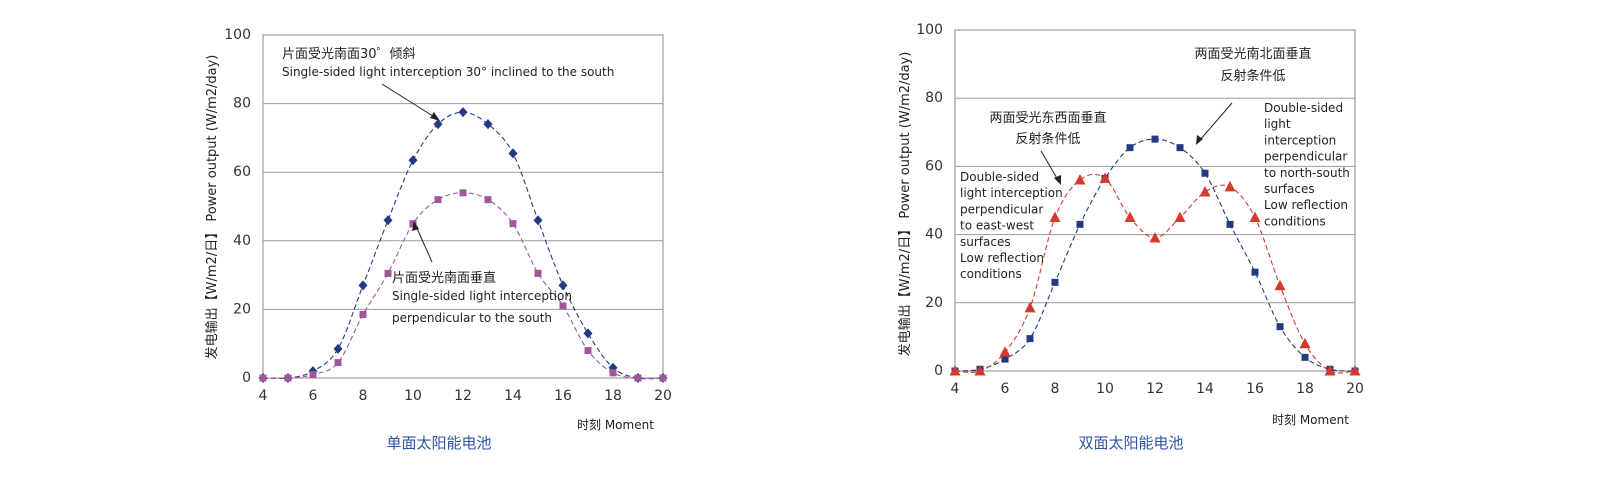 Image resolution: width=1600 pixels, height=482 pixels. I want to click on x-axis-unit: 时刻 Moment, so click(1310, 420).